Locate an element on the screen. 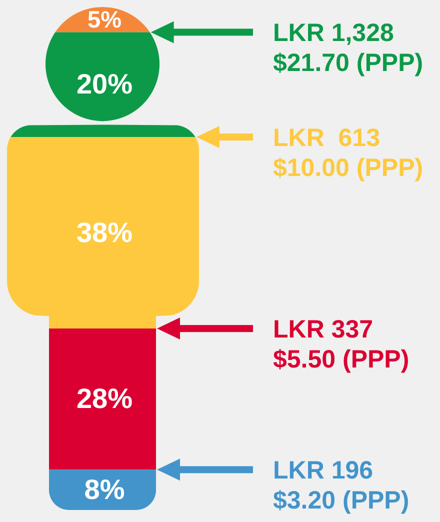  data-label: 38% is located at coordinates (104, 232).